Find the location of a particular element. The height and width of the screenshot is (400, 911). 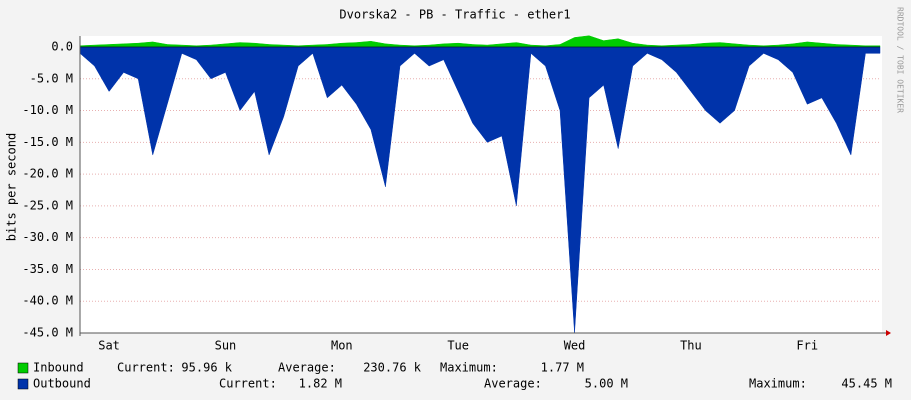

y-tick-label: 0.0 is located at coordinates (62, 46).